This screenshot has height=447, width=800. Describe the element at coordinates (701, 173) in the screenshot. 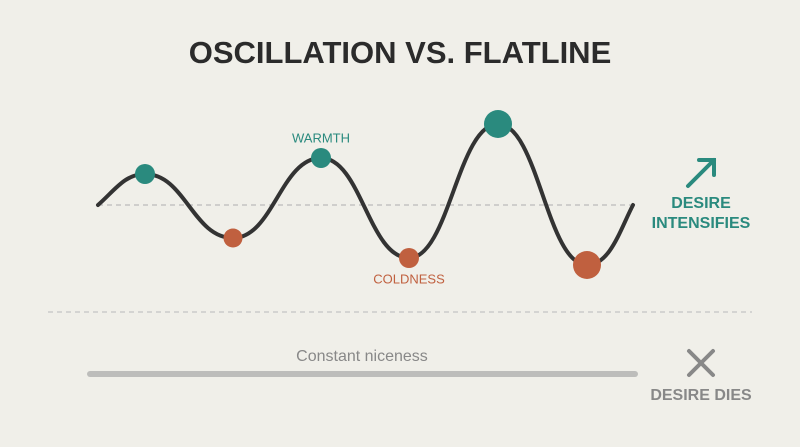

I see `up-arrow` at that location.